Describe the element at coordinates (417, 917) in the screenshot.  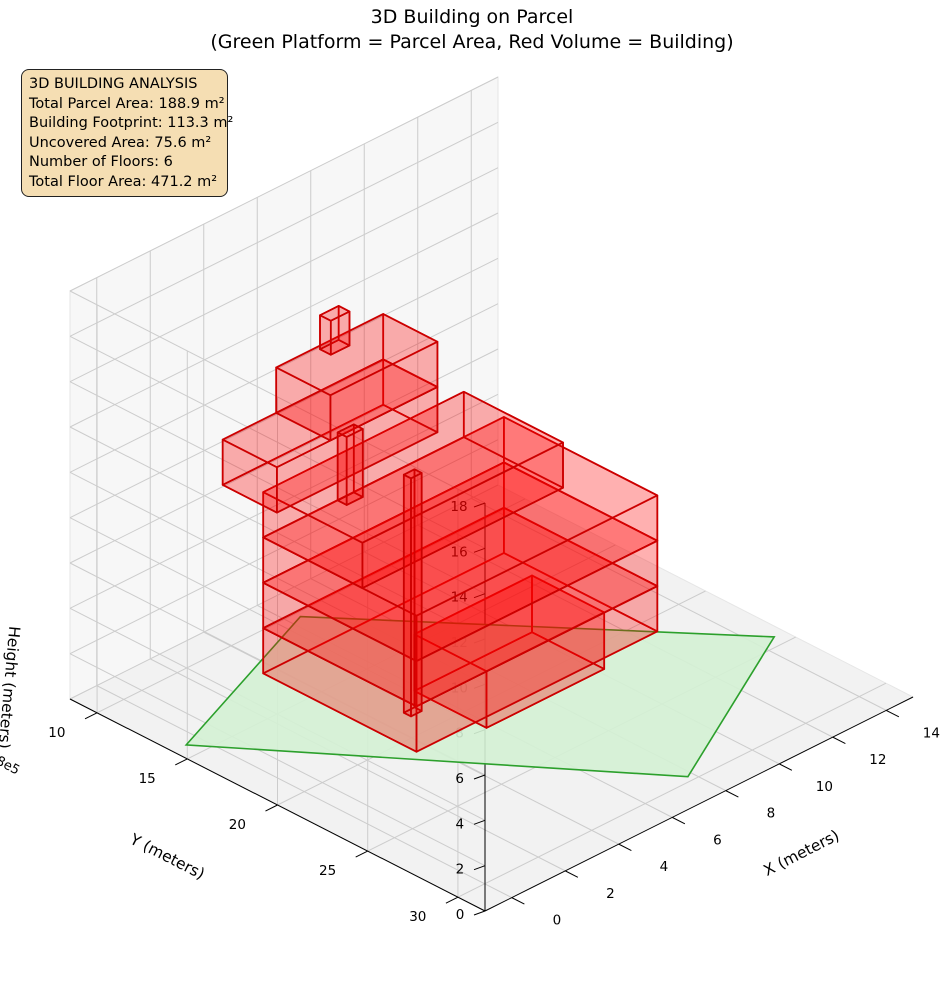
I see `y-tick-label: 30` at that location.